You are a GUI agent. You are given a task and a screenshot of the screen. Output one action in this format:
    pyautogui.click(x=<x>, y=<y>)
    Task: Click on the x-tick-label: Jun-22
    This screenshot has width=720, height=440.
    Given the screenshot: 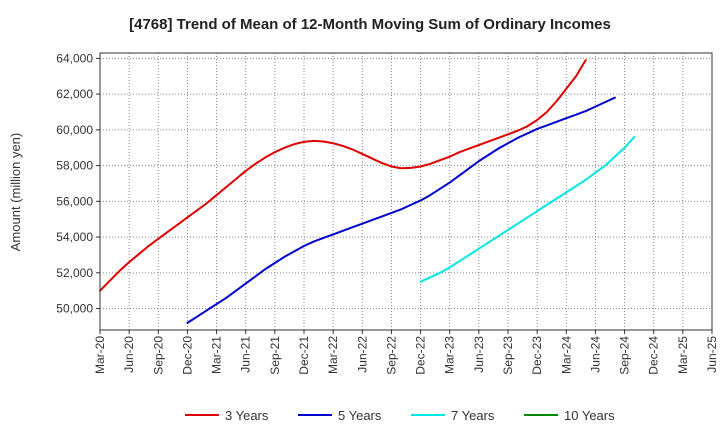 What is the action you would take?
    pyautogui.click(x=362, y=354)
    